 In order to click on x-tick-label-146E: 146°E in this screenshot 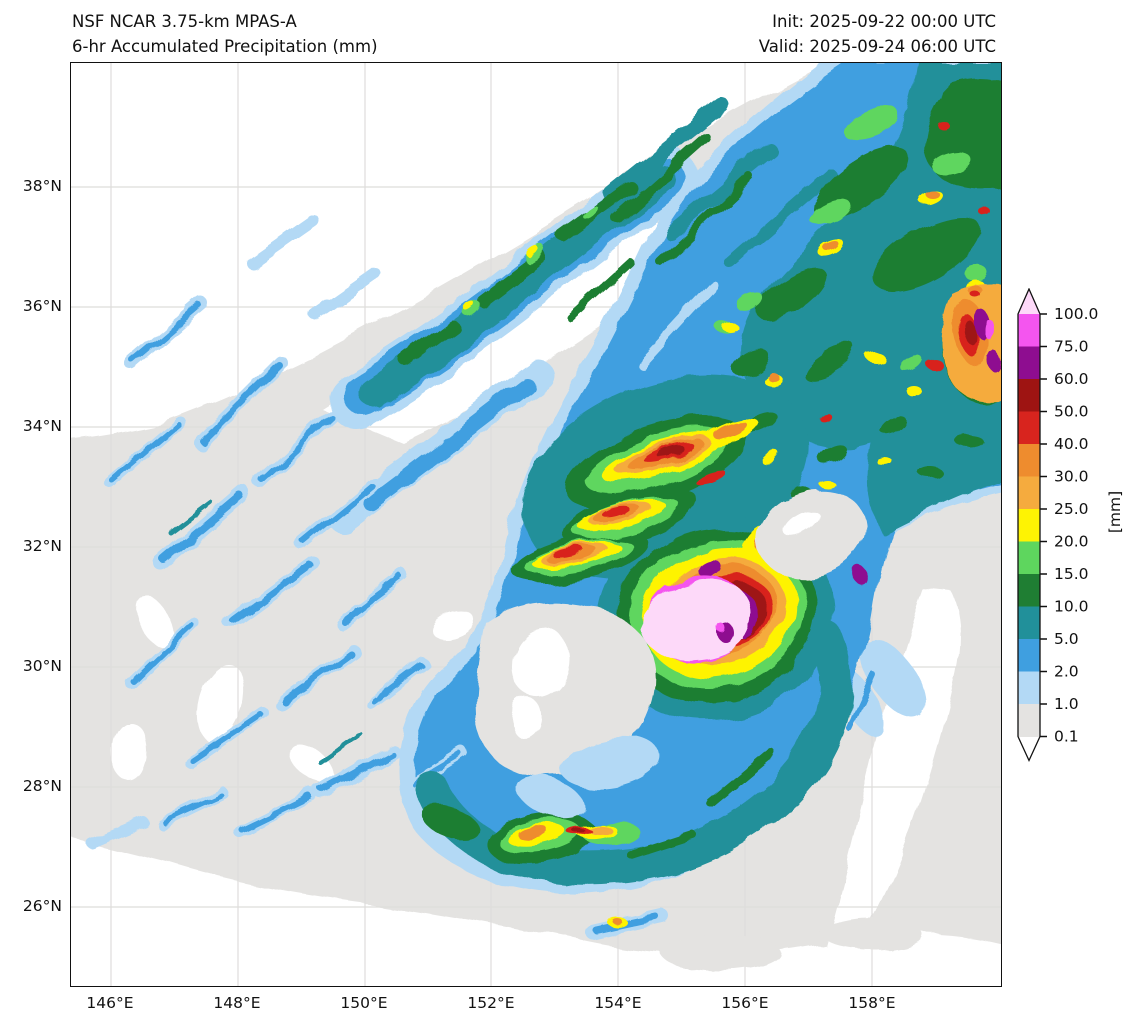, I will do `click(110, 1003)`.